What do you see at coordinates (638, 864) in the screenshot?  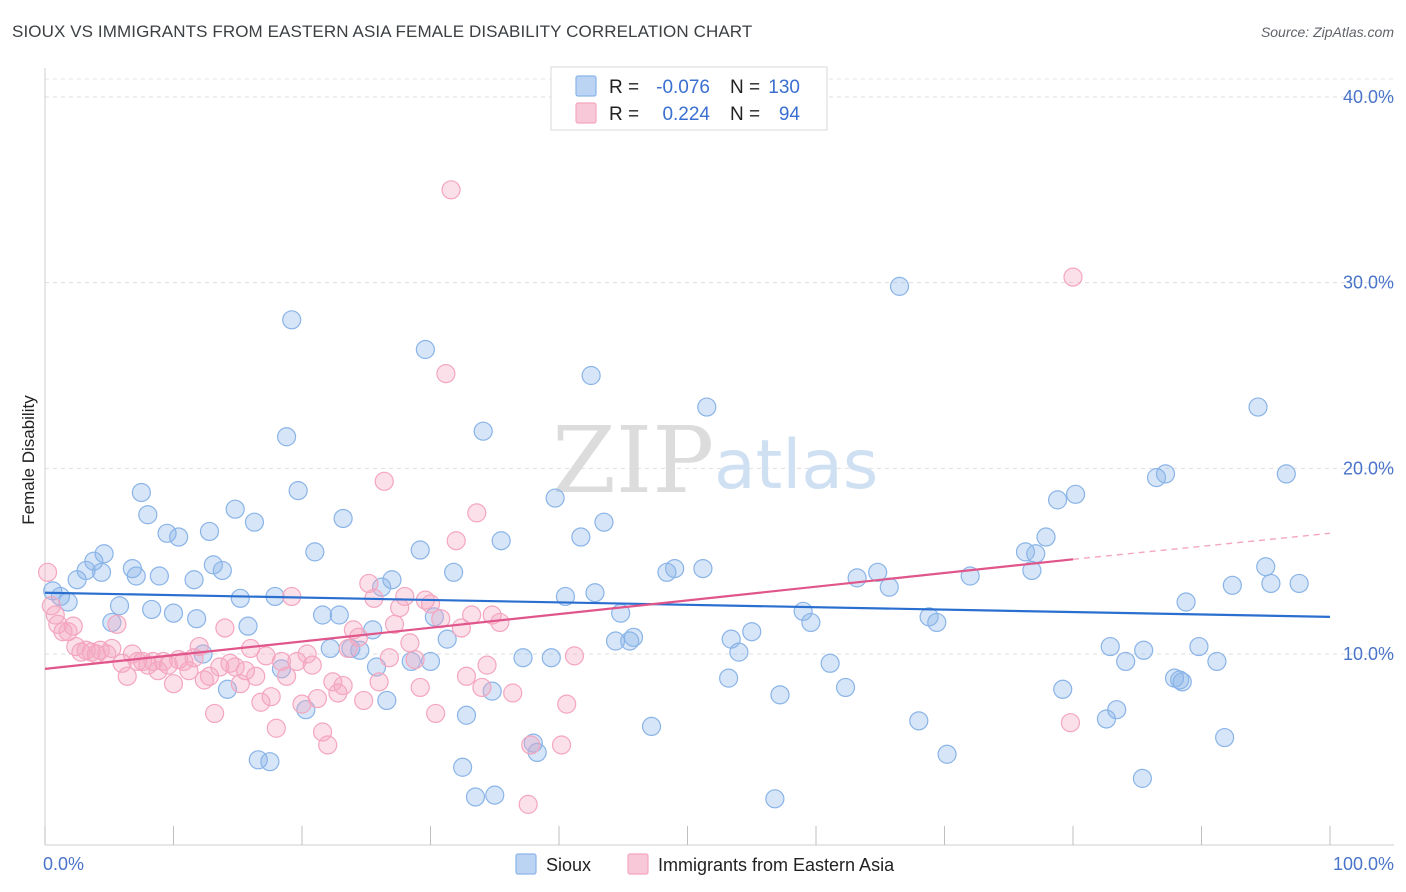 I see `bottom-legend-swatch-immigrants` at bounding box center [638, 864].